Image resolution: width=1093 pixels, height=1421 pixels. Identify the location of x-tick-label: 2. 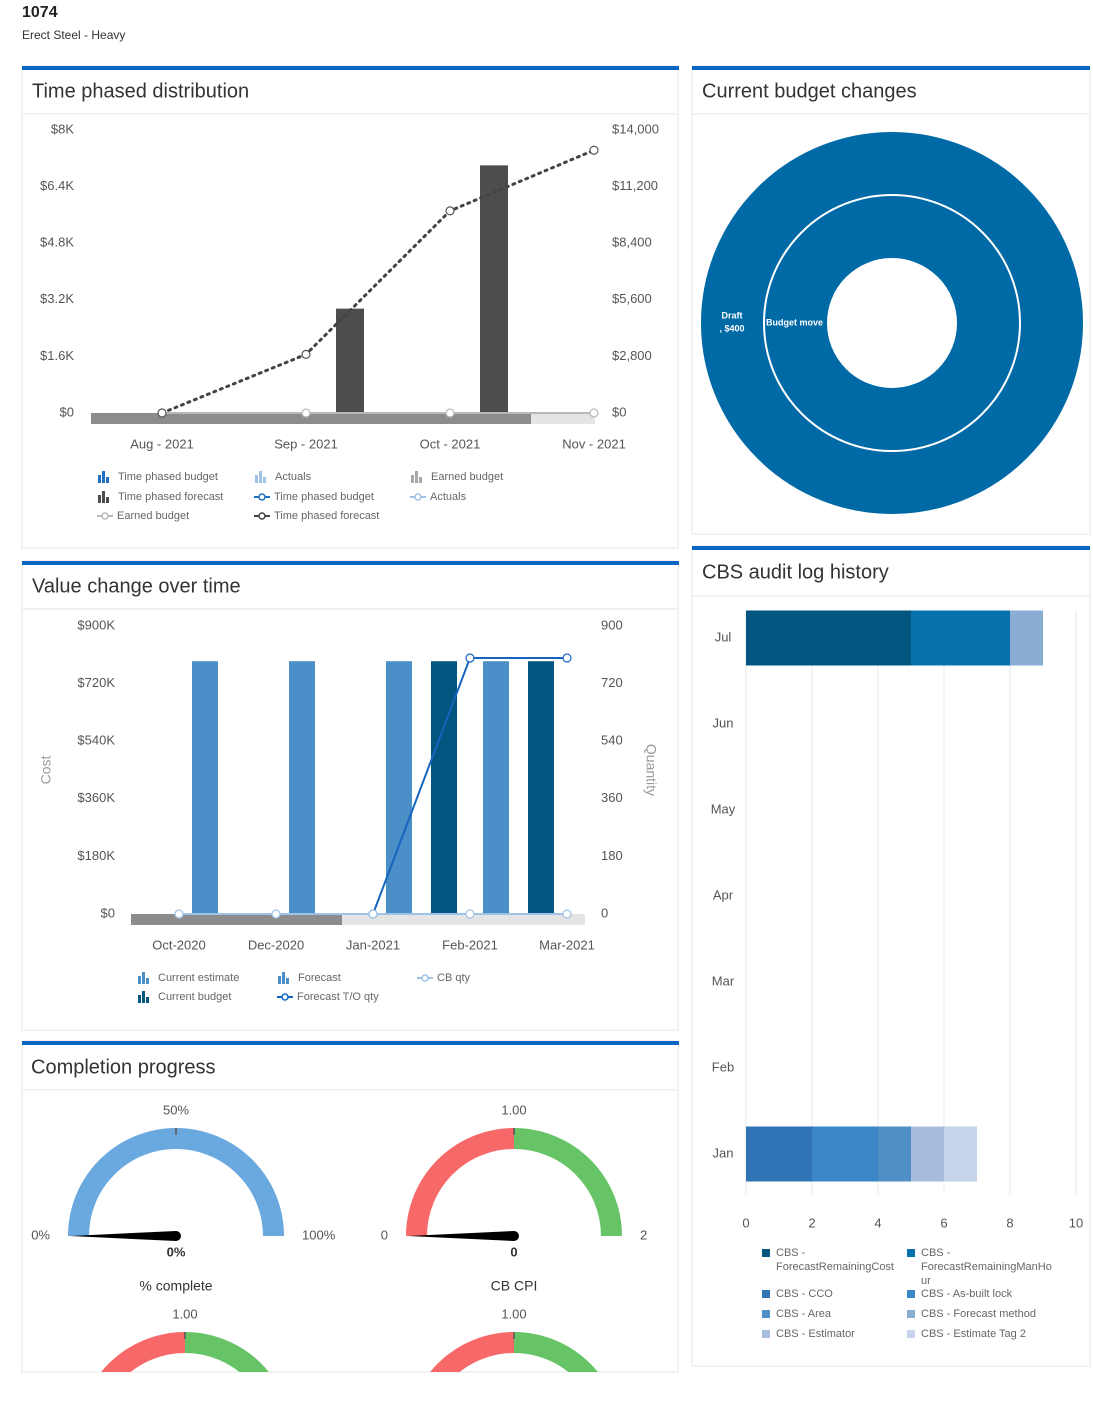
(811, 1222).